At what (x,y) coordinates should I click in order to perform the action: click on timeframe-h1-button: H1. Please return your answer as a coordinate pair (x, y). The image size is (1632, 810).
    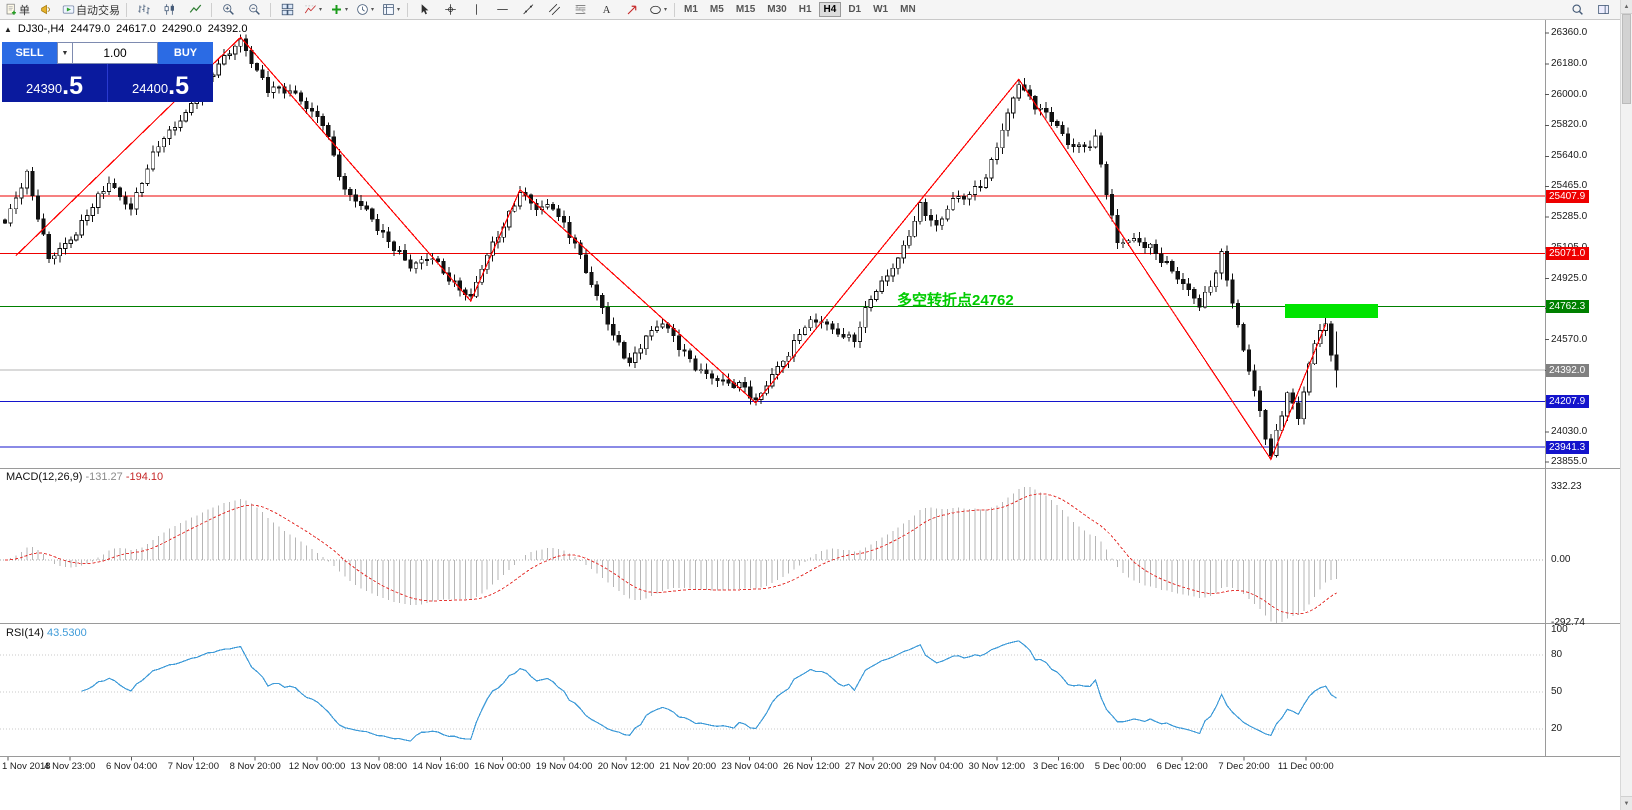
    Looking at the image, I should click on (805, 9).